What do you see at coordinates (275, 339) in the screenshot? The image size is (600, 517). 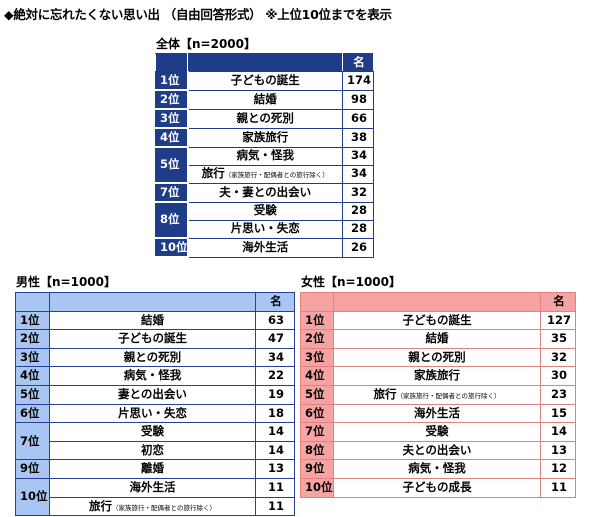 I see `count-cell: 47` at bounding box center [275, 339].